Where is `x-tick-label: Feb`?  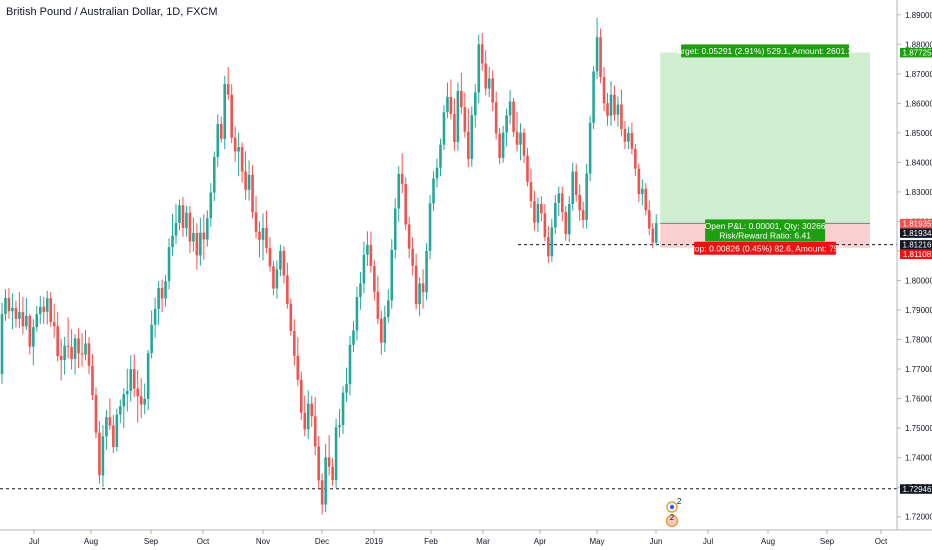 x-tick-label: Feb is located at coordinates (431, 541).